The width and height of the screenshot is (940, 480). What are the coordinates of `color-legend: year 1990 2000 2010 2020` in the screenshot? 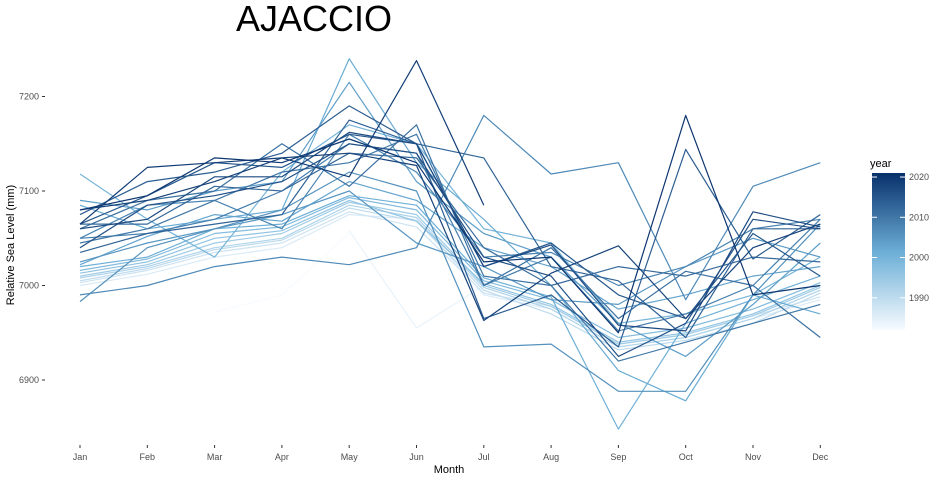 It's located at (899, 244).